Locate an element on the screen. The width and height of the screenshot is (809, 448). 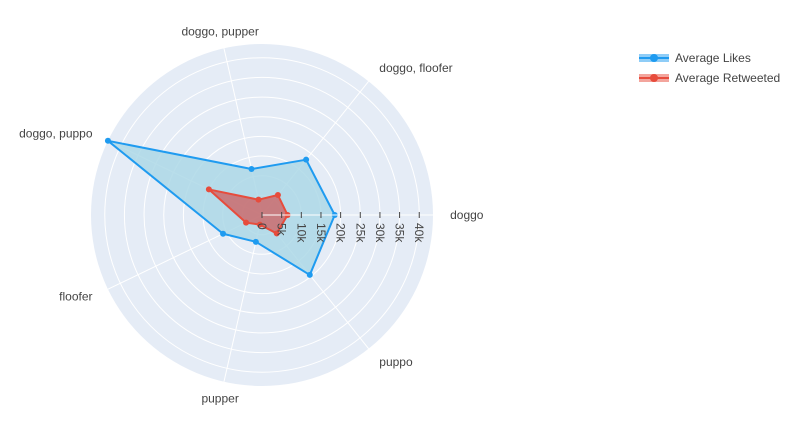
legend: Average Likes Average Retweeted is located at coordinates (709, 68).